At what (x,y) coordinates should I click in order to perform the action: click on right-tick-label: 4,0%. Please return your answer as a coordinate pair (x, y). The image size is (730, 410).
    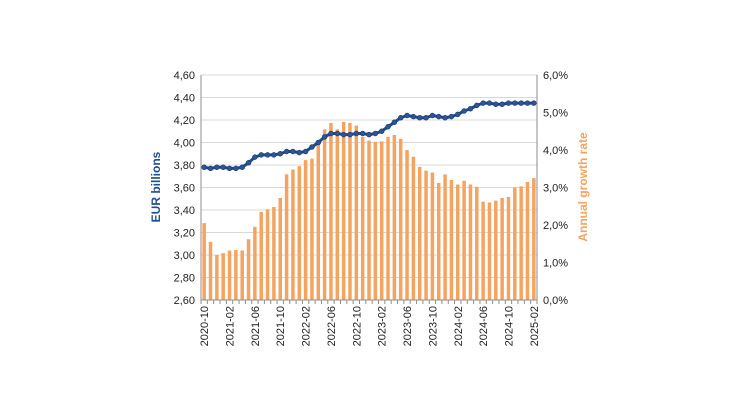
    Looking at the image, I should click on (555, 151).